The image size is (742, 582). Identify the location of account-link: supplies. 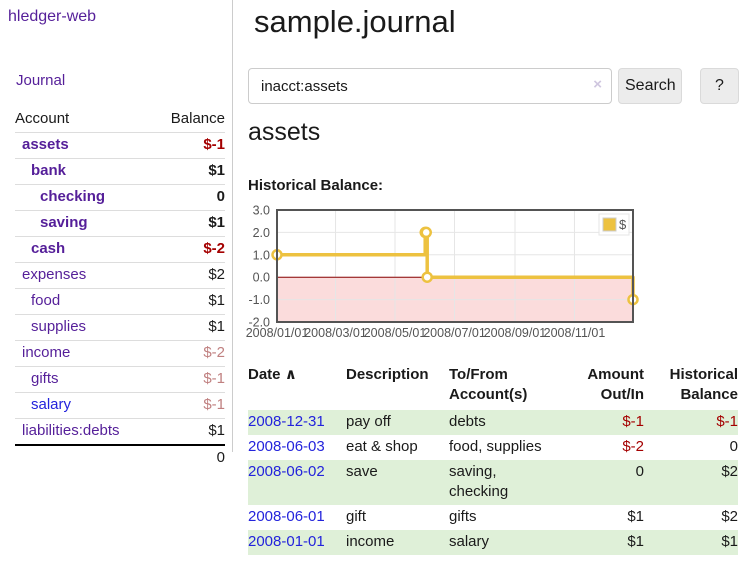
(59, 326).